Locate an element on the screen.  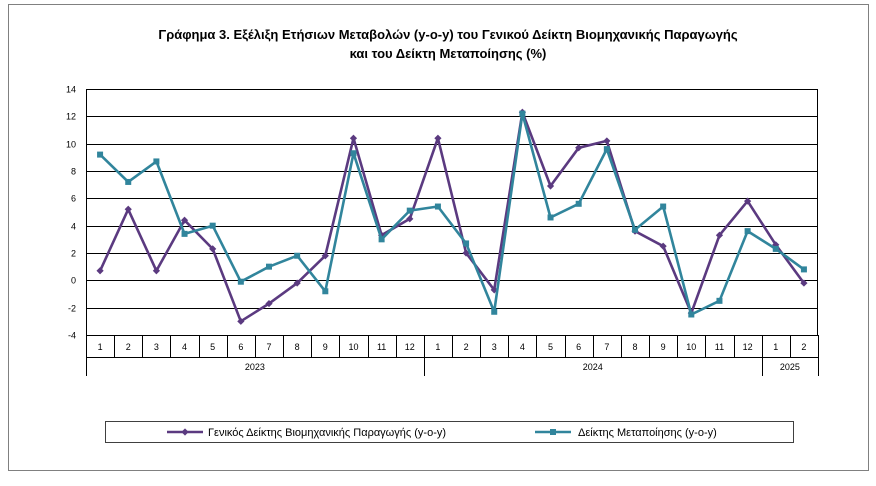
y-tick-label: 12 is located at coordinates (71, 117).